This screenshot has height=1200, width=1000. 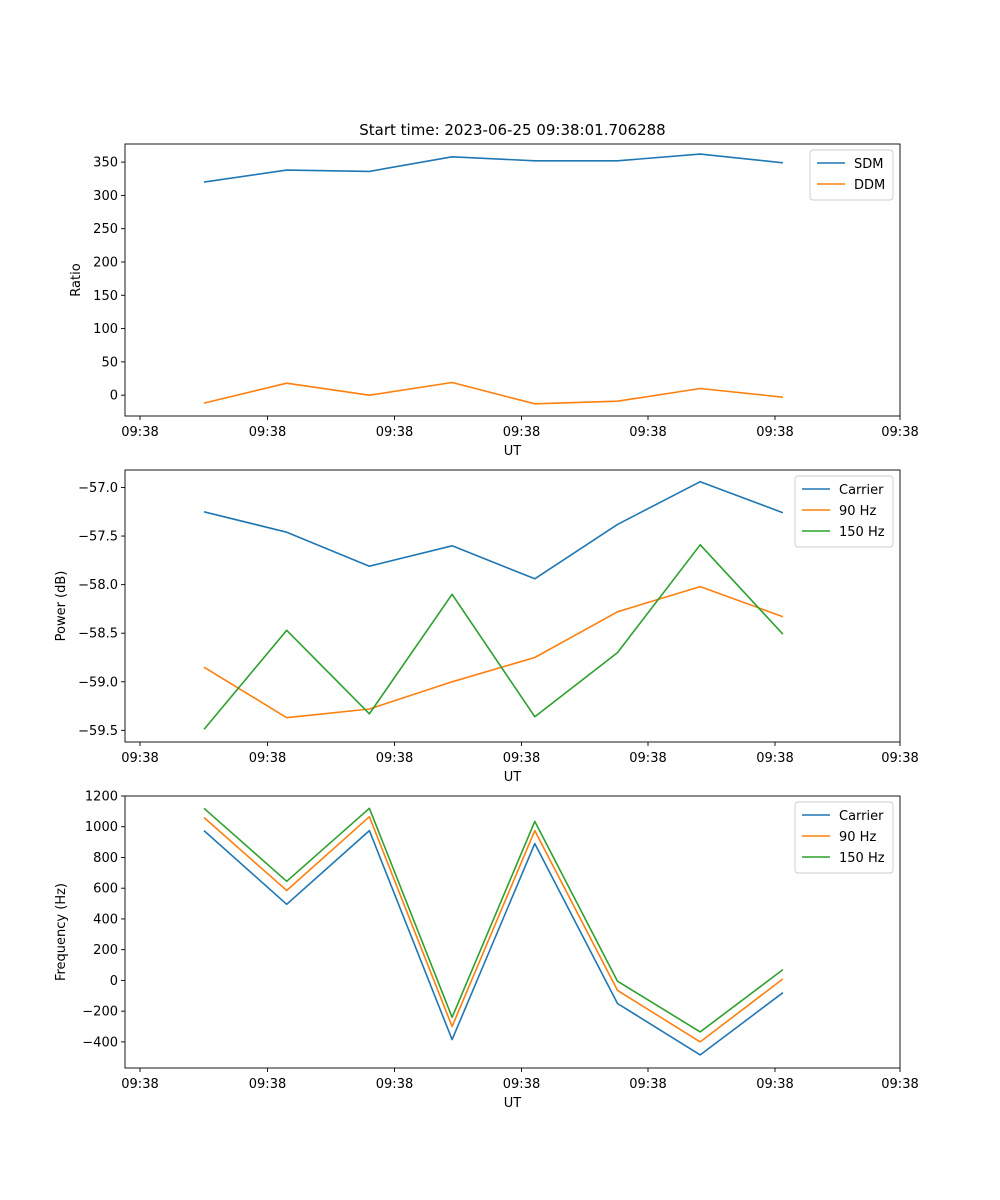 I want to click on y-tick-label: 50, so click(x=109, y=362).